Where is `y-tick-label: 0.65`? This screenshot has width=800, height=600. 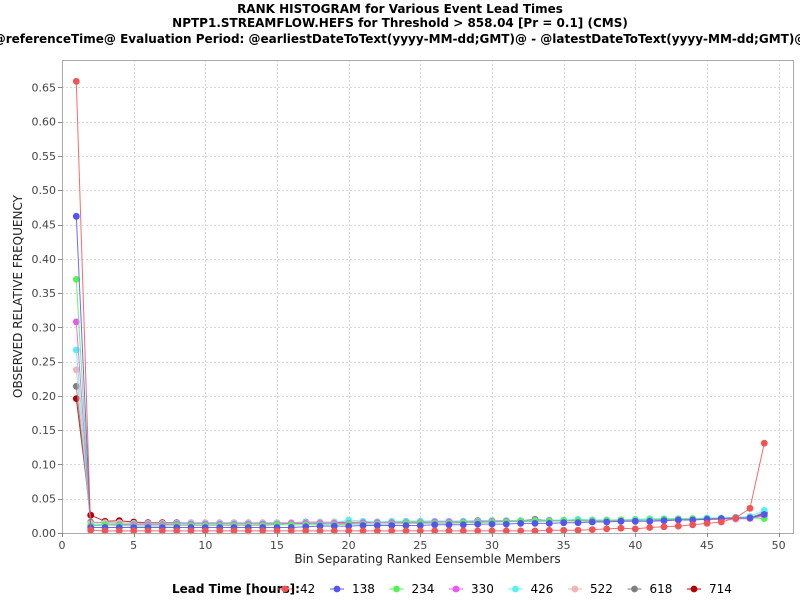
y-tick-label: 0.65 is located at coordinates (44, 87).